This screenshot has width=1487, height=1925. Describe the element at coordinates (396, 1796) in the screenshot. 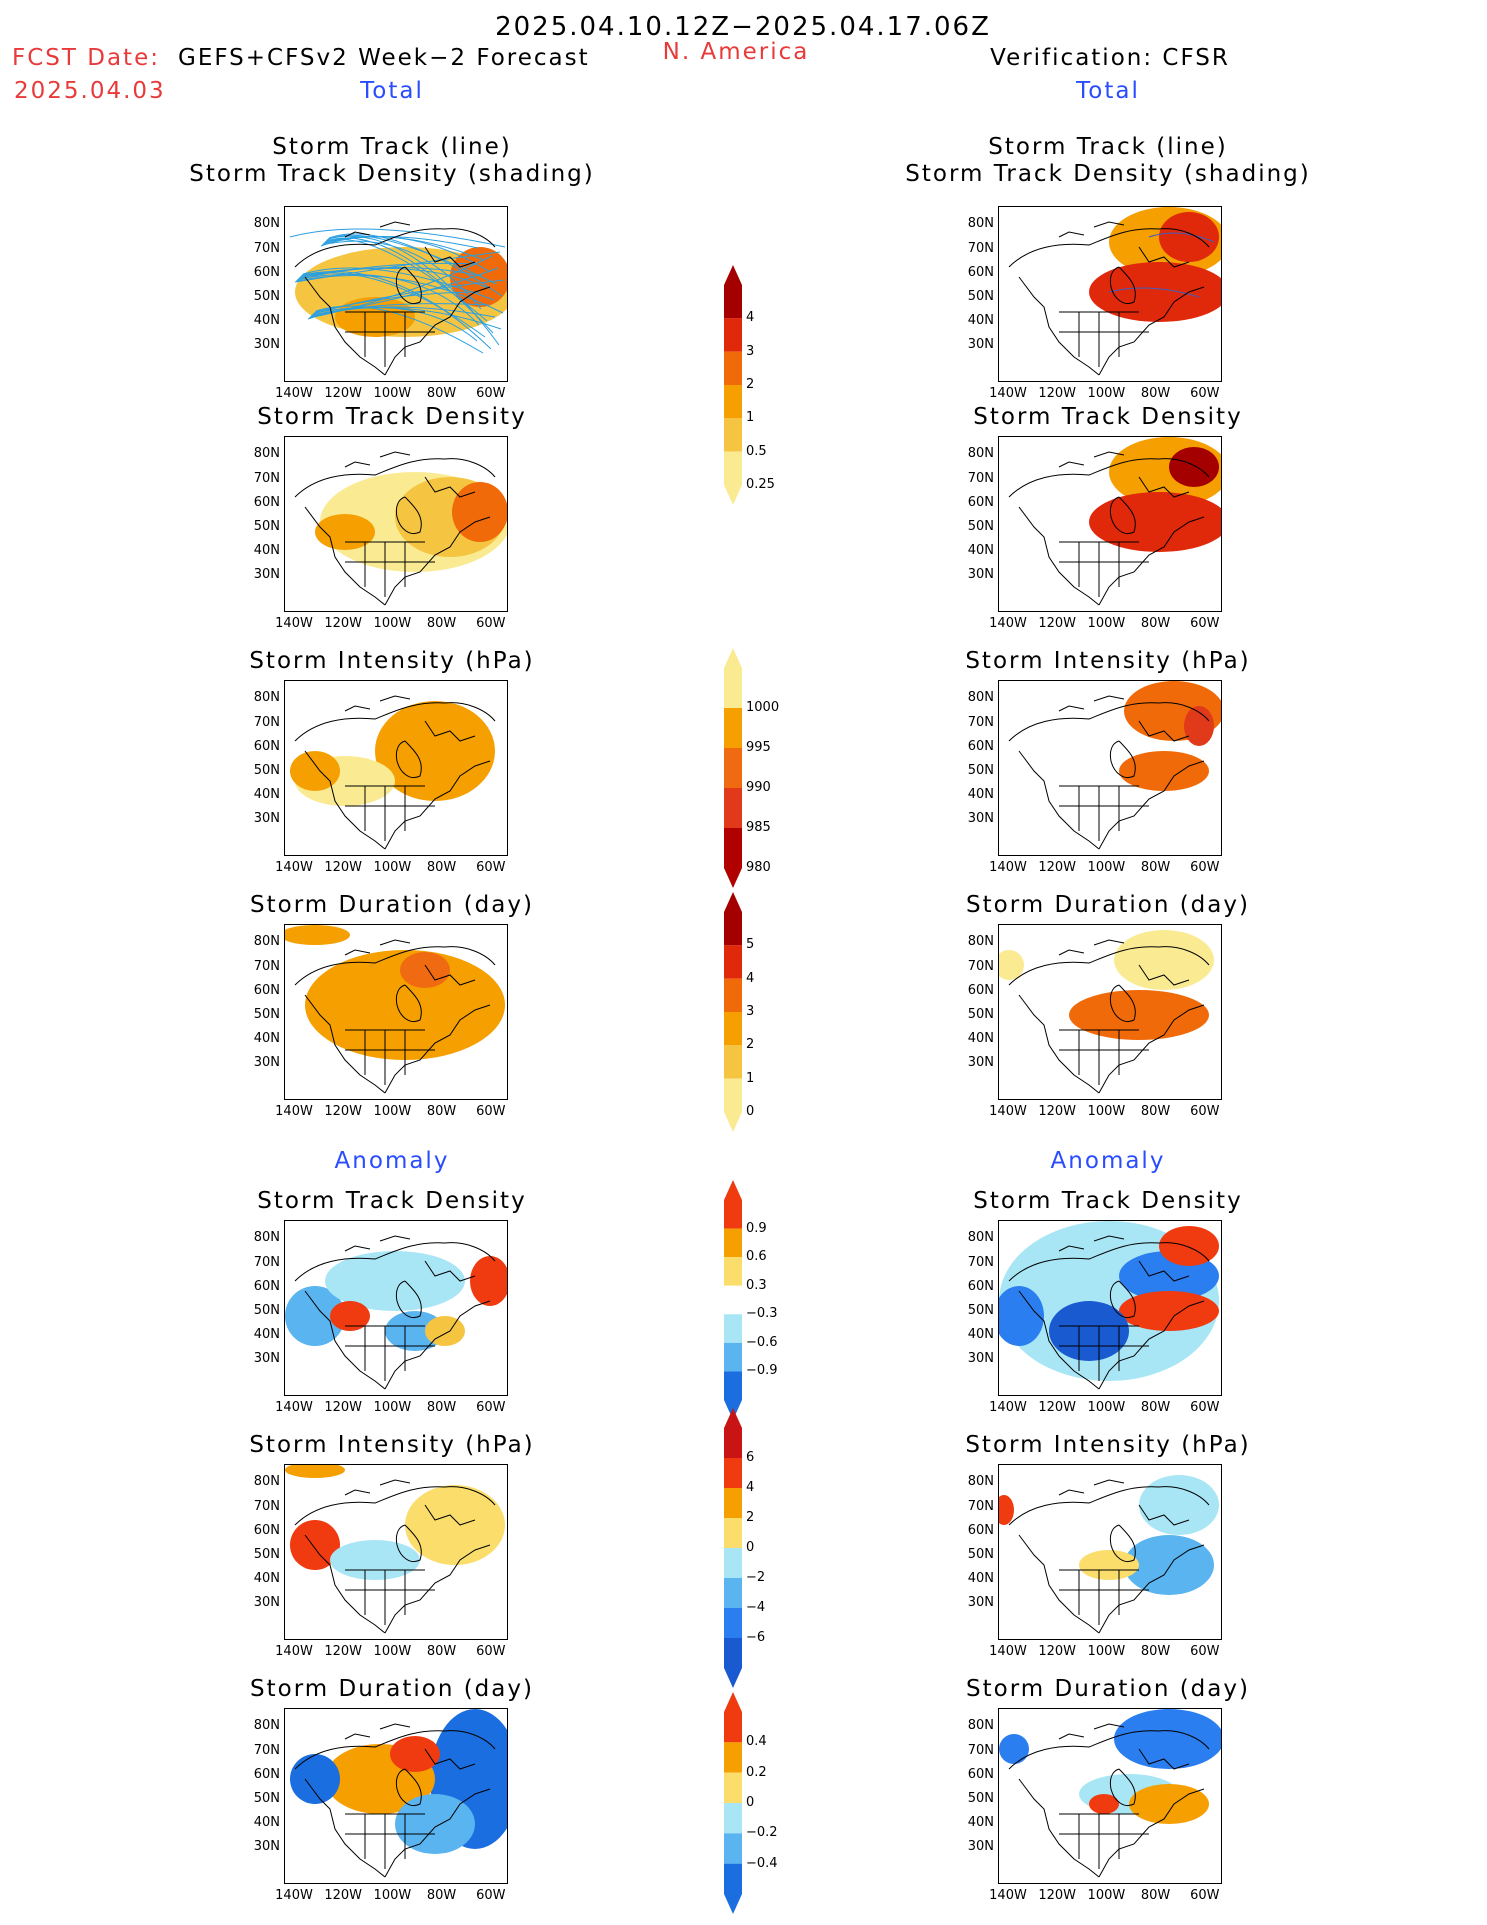

I see `forecast-anom-duration-map` at that location.